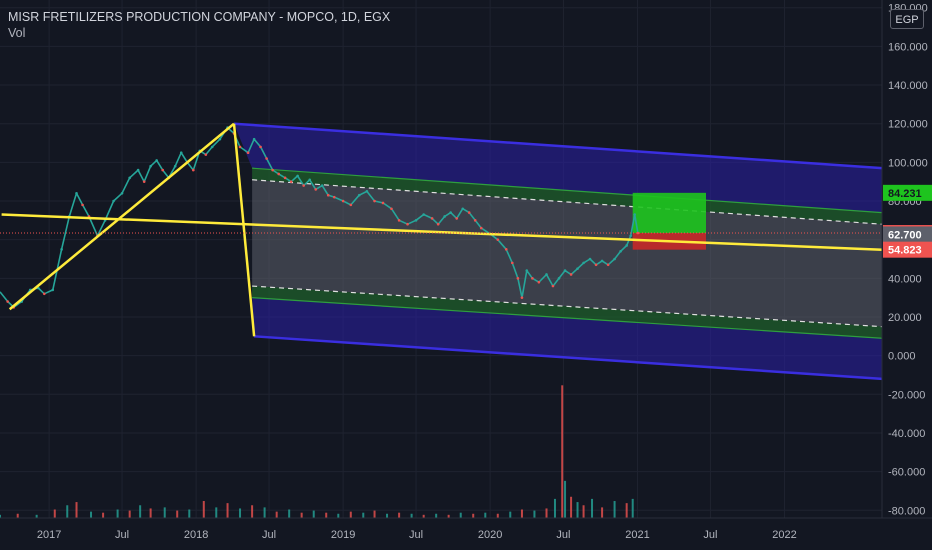 The height and width of the screenshot is (550, 932). What do you see at coordinates (17, 33) in the screenshot?
I see `volume-label: Vol` at bounding box center [17, 33].